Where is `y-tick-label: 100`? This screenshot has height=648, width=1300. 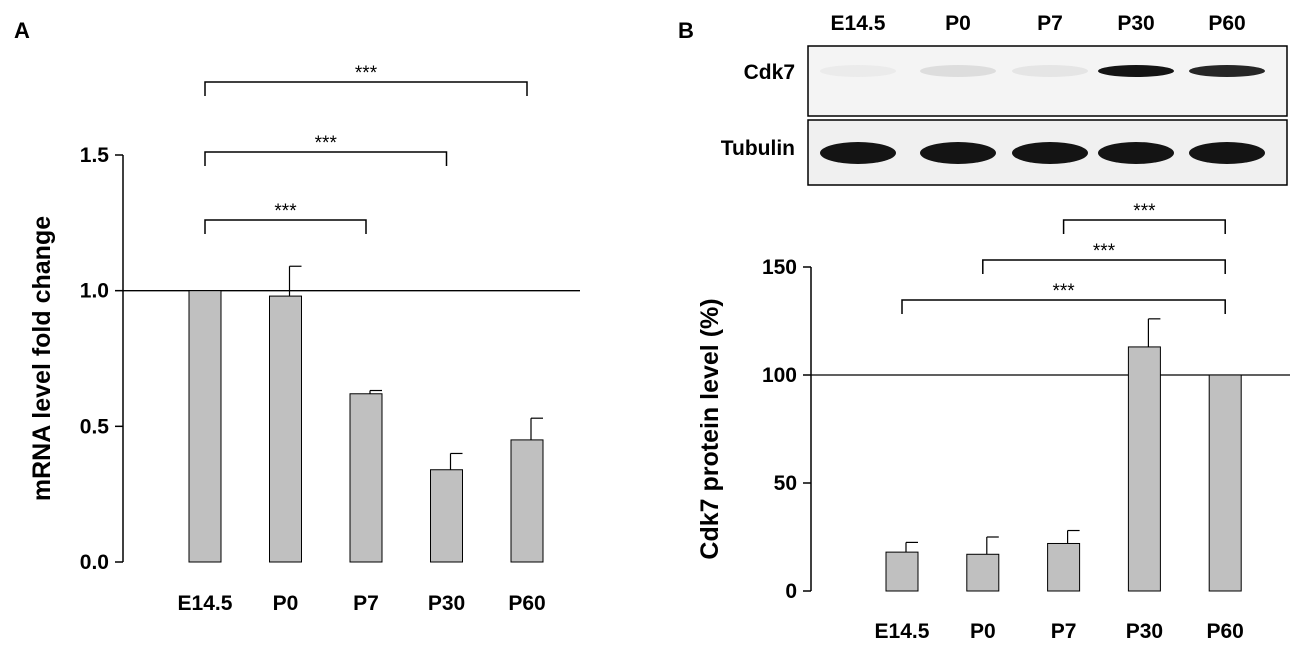
y-tick-label: 100 is located at coordinates (779, 375).